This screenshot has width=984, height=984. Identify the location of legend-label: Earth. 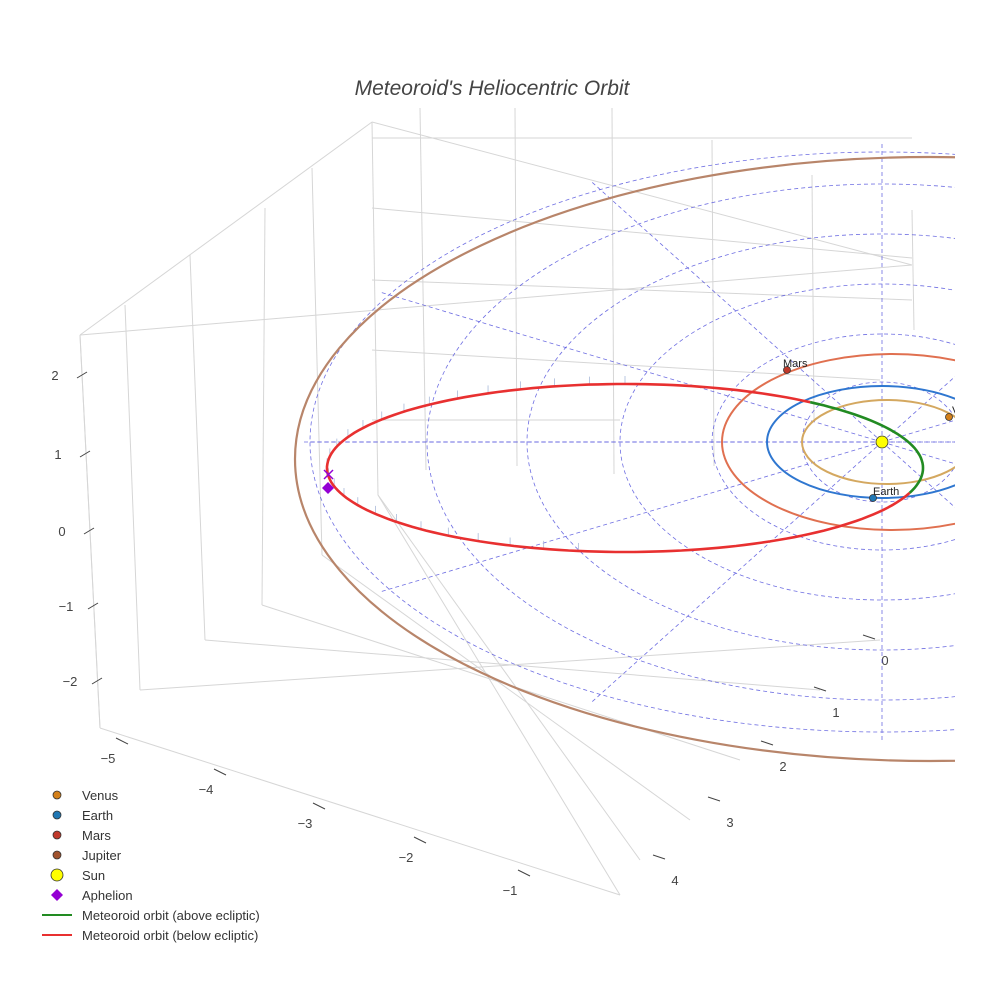
(98, 815).